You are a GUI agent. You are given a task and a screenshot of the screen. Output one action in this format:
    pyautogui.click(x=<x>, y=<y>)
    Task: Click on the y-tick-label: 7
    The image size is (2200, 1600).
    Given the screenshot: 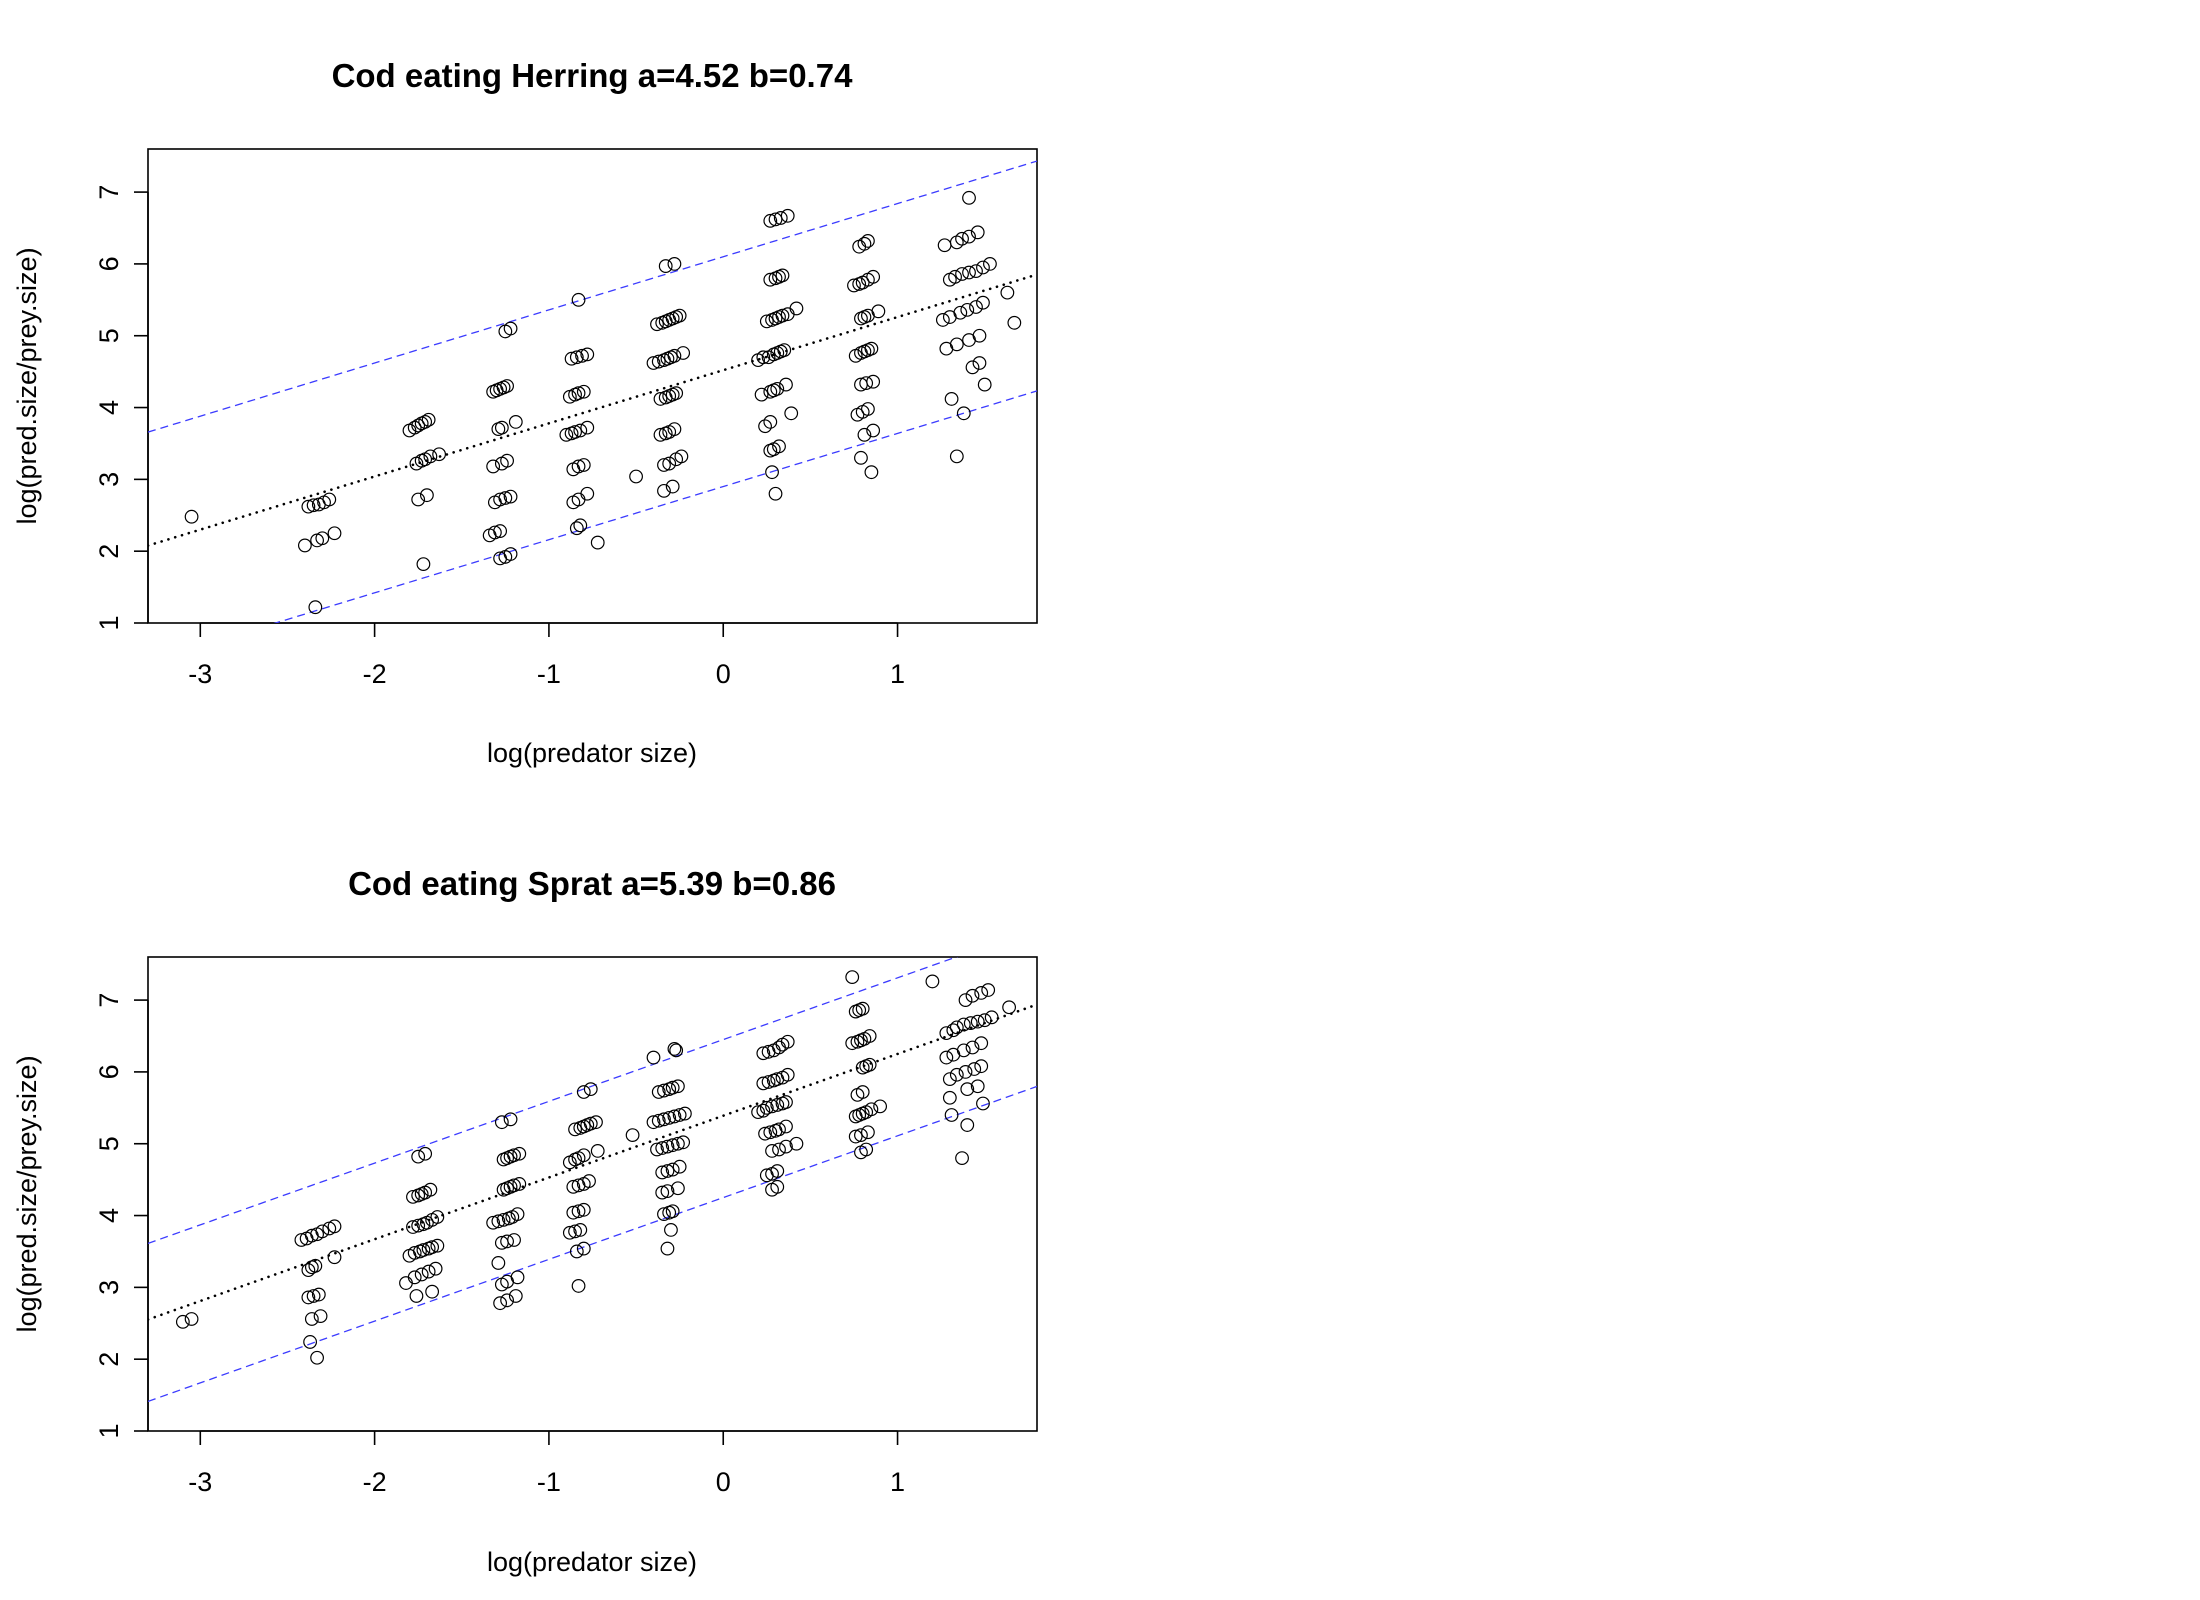 What is the action you would take?
    pyautogui.click(x=109, y=192)
    